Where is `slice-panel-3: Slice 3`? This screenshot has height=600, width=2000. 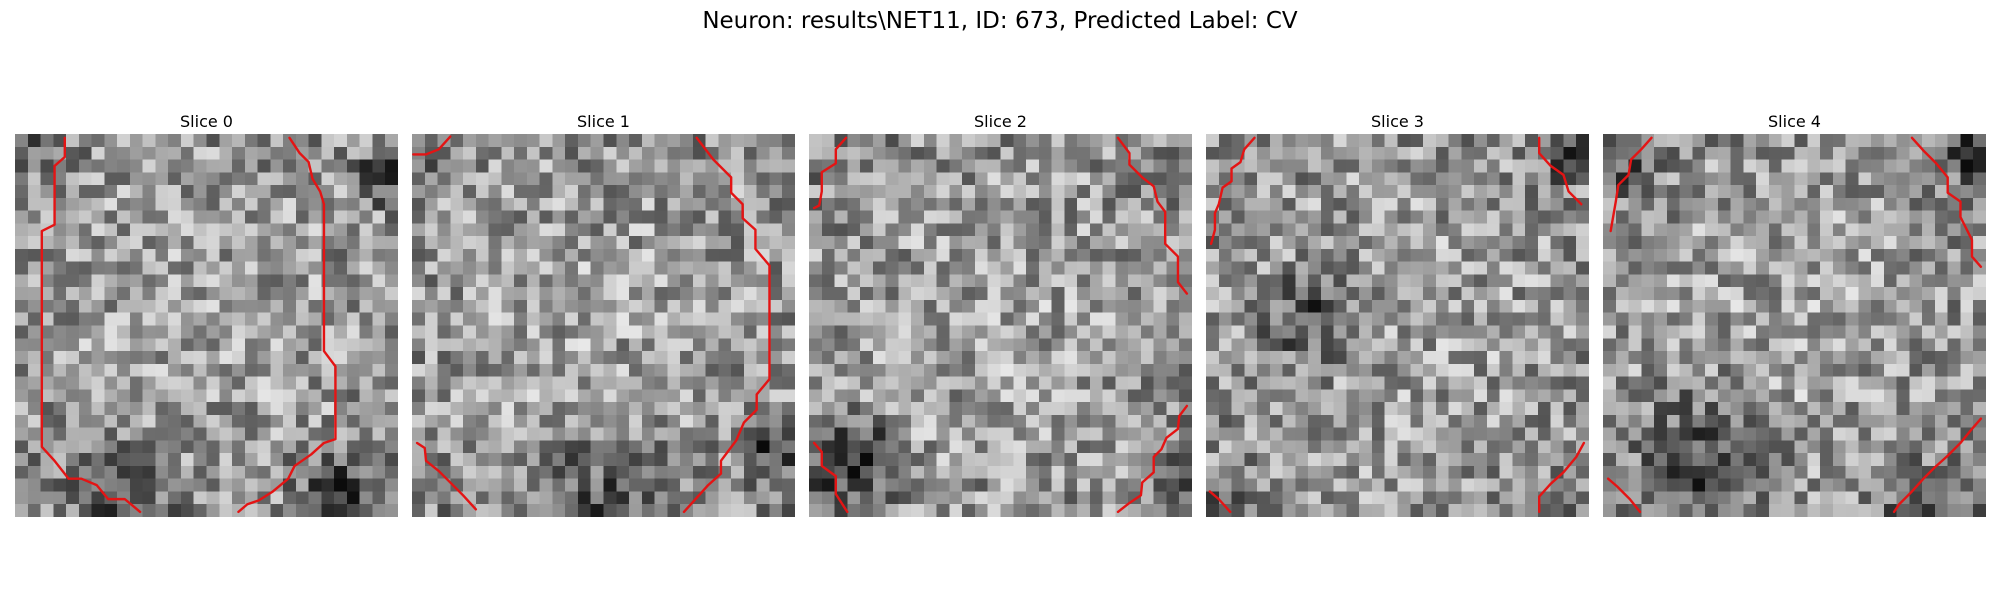 slice-panel-3: Slice 3 is located at coordinates (1397, 313).